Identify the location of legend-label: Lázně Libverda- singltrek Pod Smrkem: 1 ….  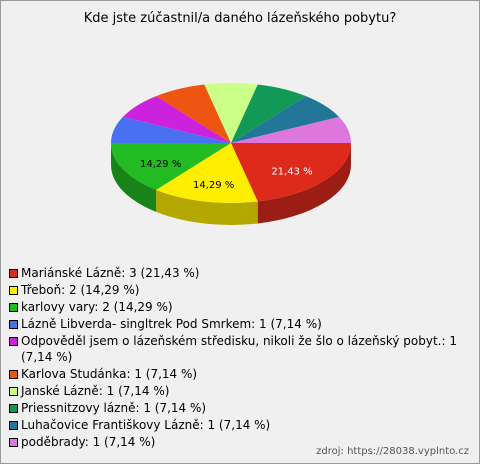
(171, 324).